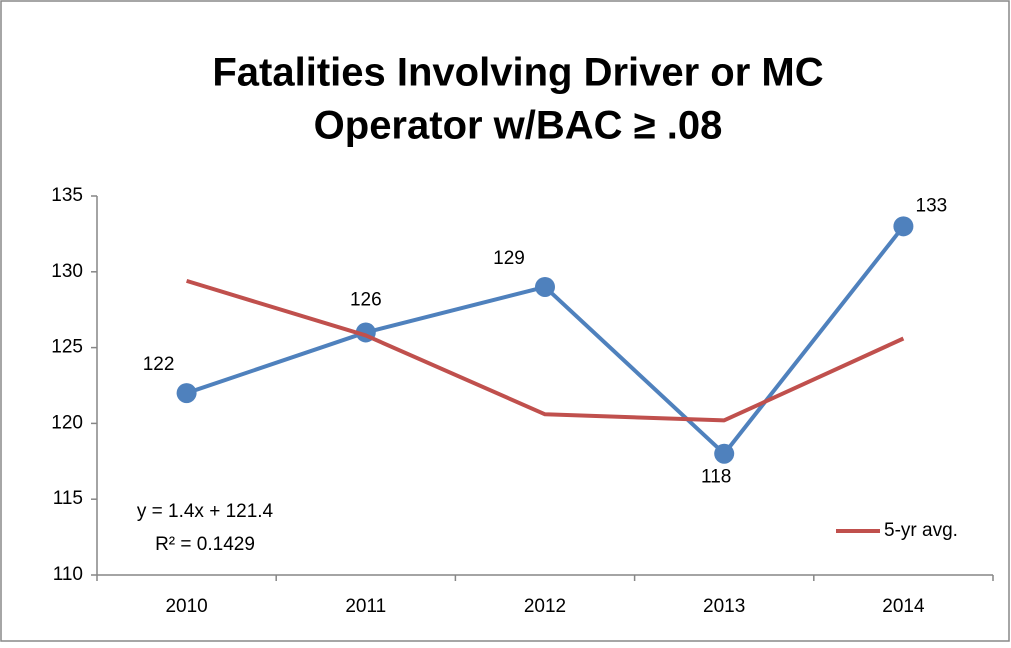 Image resolution: width=1011 pixels, height=648 pixels. What do you see at coordinates (921, 530) in the screenshot?
I see `legend-label: 5-yr avg.` at bounding box center [921, 530].